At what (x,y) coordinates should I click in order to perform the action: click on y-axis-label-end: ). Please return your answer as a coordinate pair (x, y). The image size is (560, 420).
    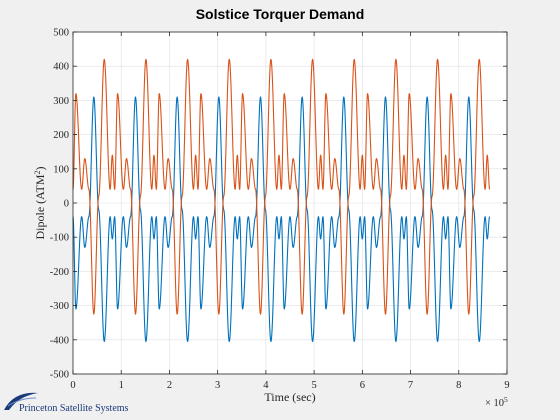
    Looking at the image, I should click on (40, 169).